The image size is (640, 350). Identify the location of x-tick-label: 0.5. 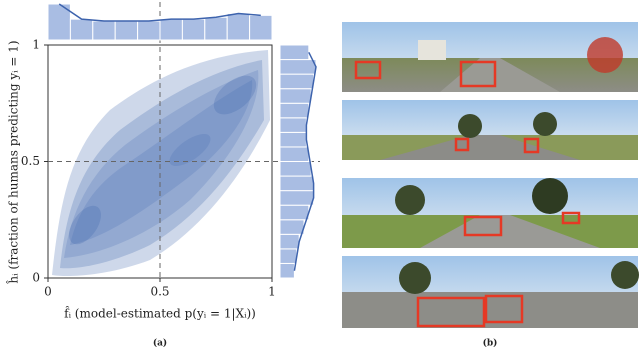
(159, 292).